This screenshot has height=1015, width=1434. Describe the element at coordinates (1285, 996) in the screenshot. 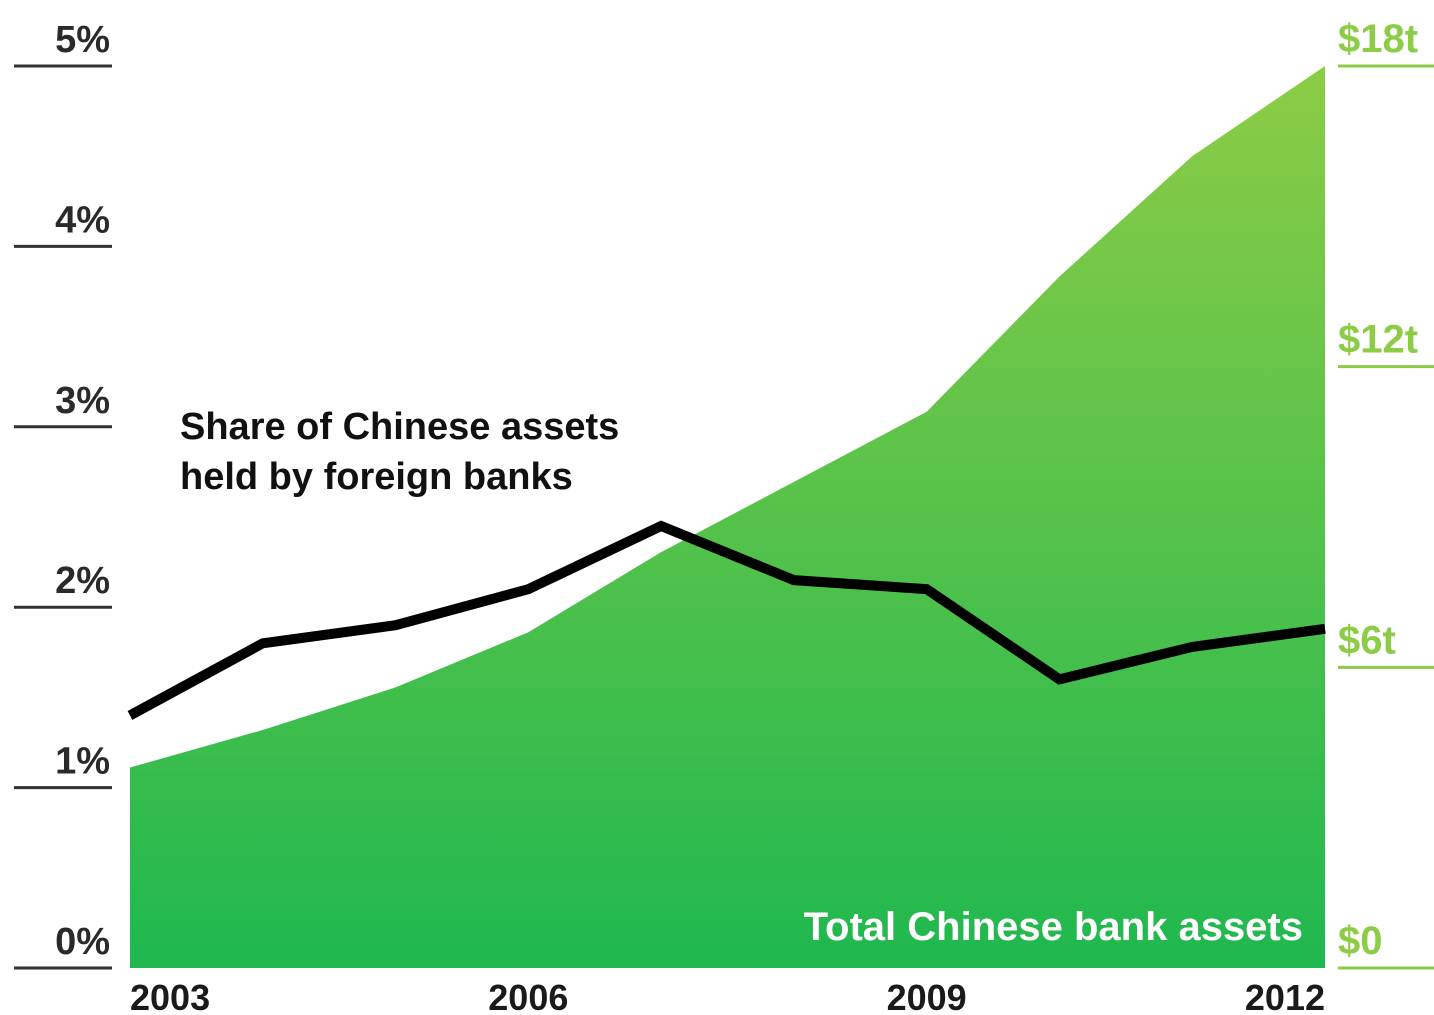

I see `x-tick-label: 2012` at that location.